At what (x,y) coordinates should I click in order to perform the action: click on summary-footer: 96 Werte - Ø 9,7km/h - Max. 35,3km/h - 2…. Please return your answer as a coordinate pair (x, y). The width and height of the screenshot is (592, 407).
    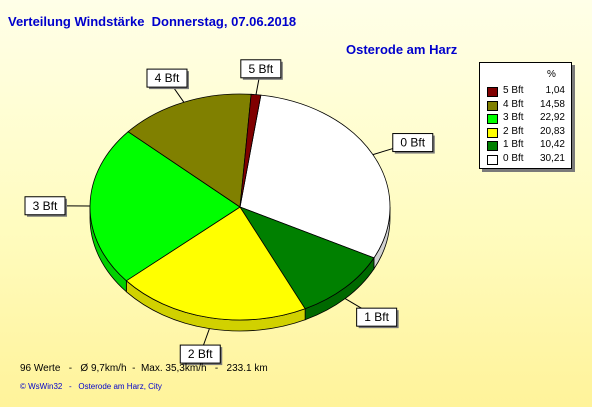
    Looking at the image, I should click on (144, 368).